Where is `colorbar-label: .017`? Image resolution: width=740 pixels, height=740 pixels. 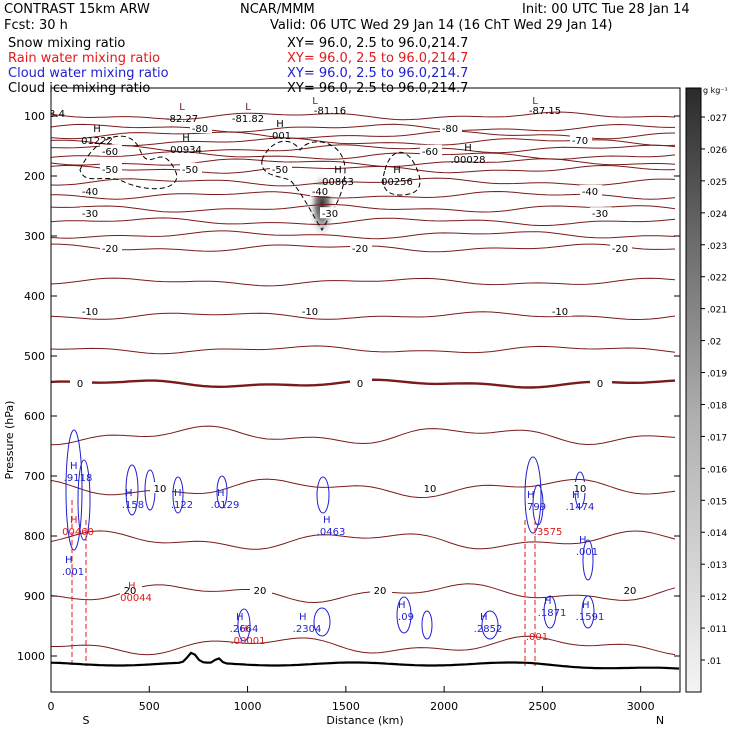
colorbar-label: .017 is located at coordinates (717, 438).